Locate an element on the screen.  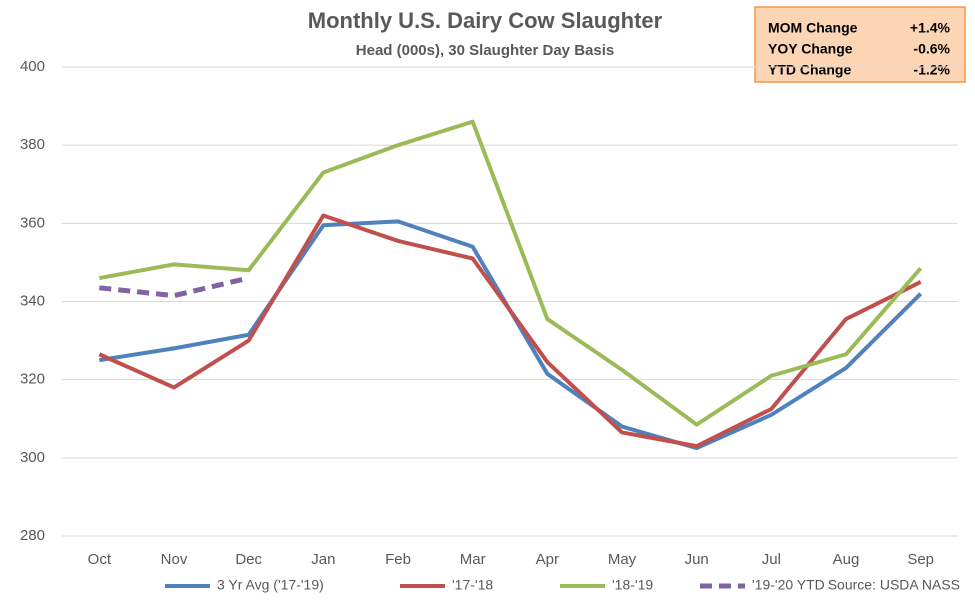
info-box-bg is located at coordinates (860, 44).